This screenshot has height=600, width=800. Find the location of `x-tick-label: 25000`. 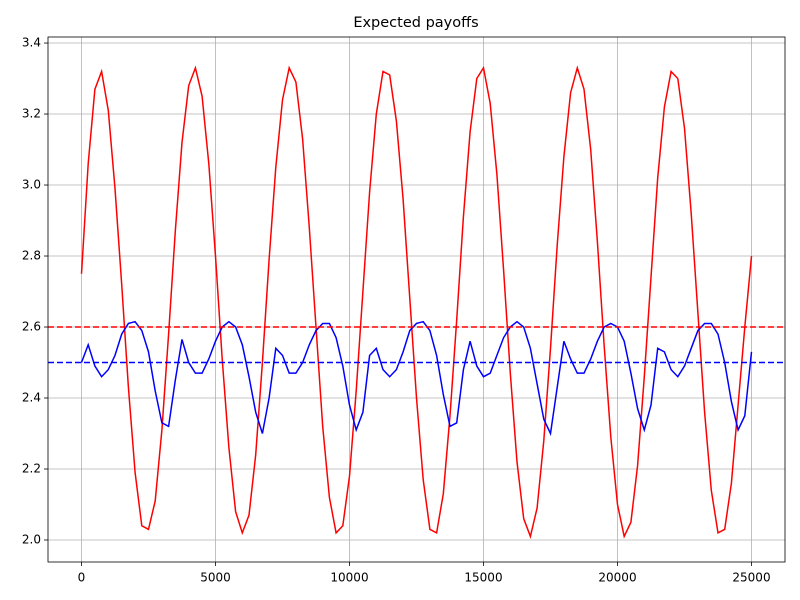

x-tick-label: 25000 is located at coordinates (751, 578).